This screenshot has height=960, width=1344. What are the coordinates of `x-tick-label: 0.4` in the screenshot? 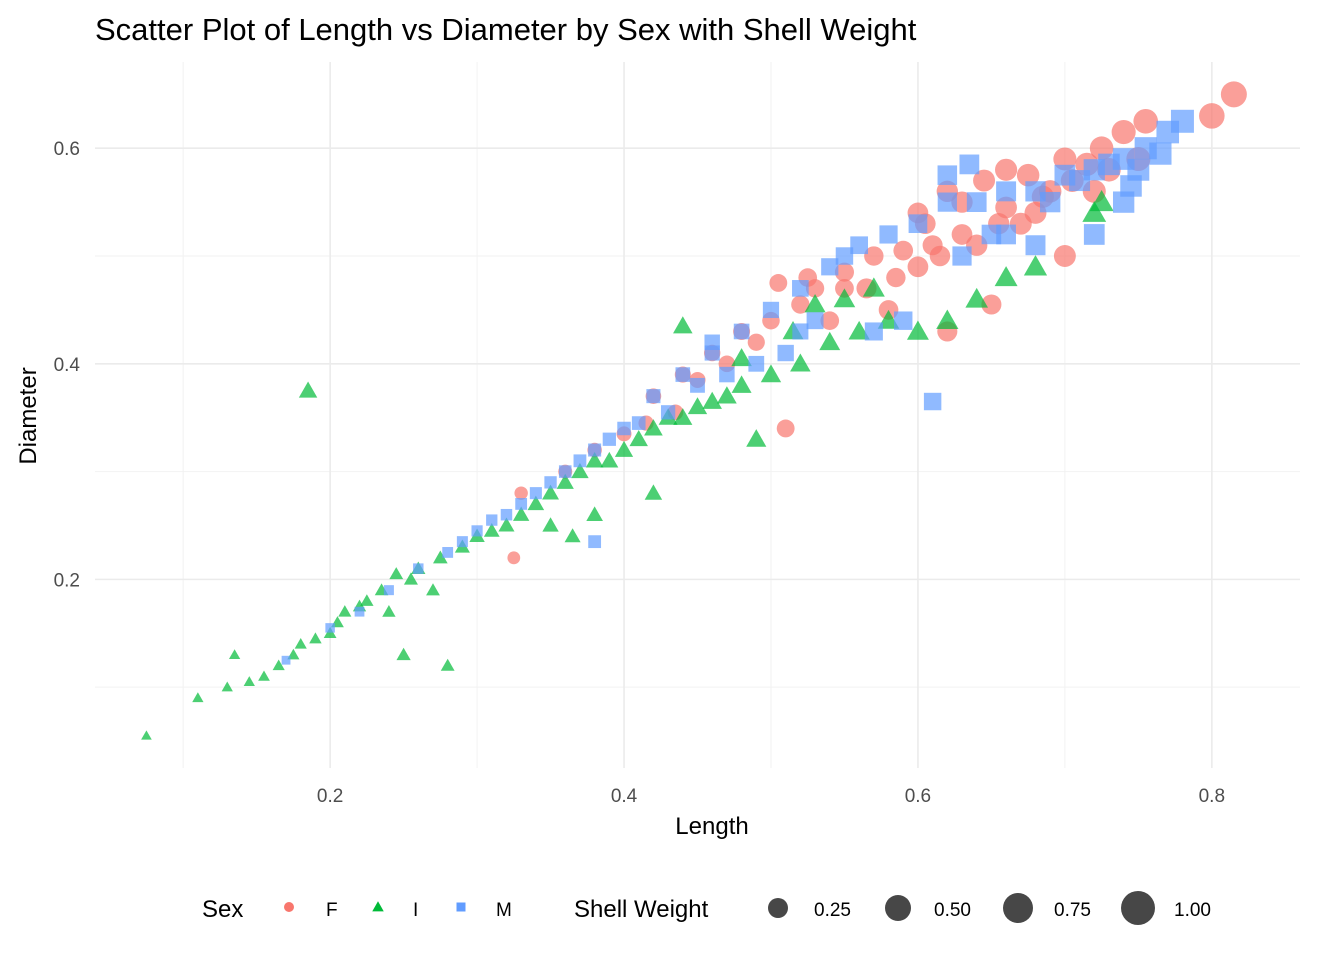 It's located at (624, 796).